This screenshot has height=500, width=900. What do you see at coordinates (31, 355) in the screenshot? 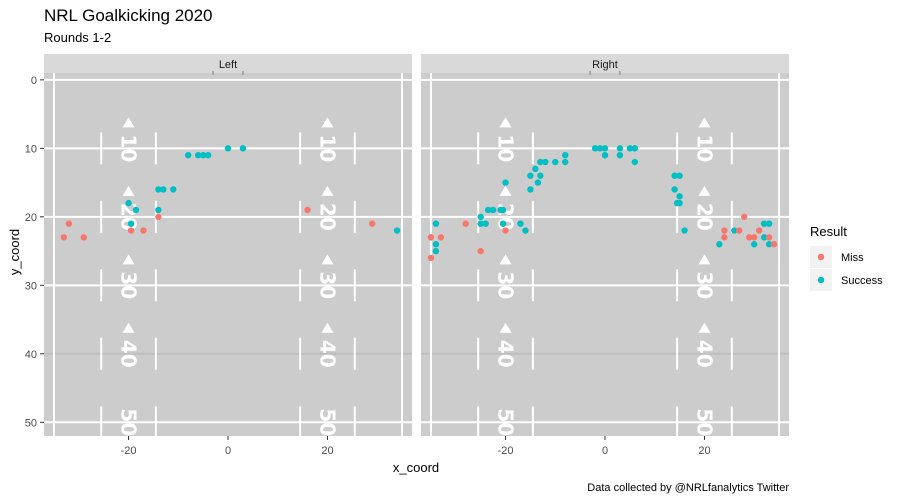
I see `y-tick-label: 40` at bounding box center [31, 355].